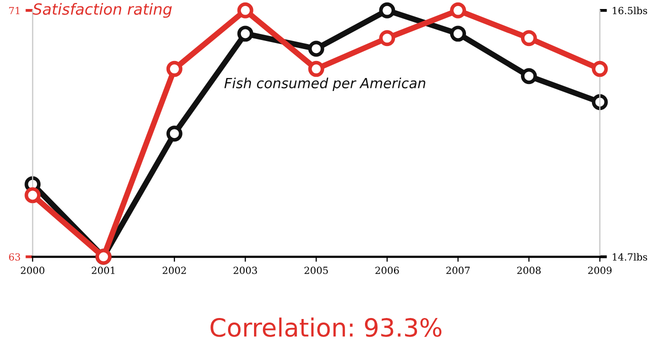 The width and height of the screenshot is (652, 347). What do you see at coordinates (325, 85) in the screenshot?
I see `series-label: Fish consumed per American` at bounding box center [325, 85].